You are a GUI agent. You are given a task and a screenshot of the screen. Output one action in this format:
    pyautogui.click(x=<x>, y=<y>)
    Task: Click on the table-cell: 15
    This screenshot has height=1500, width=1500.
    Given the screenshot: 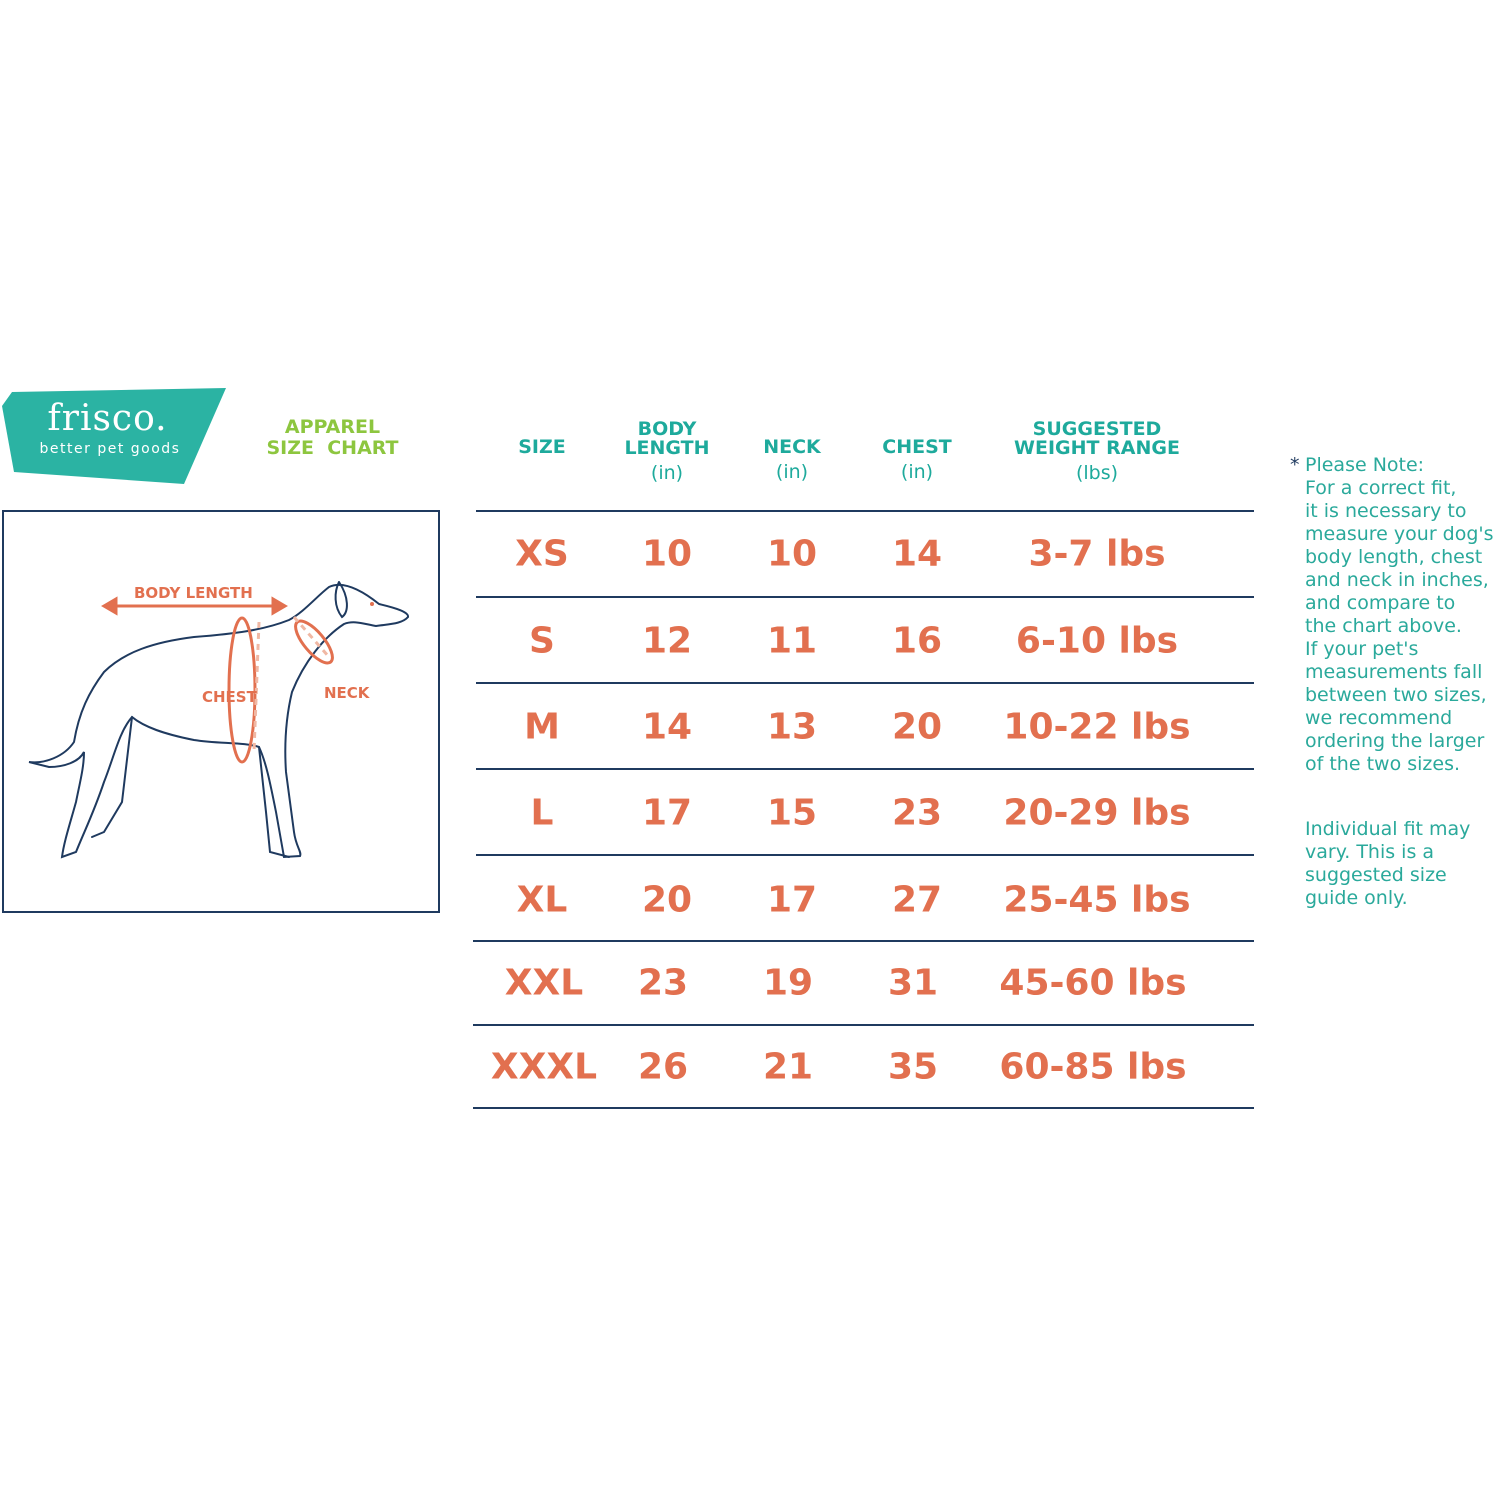 What is the action you would take?
    pyautogui.click(x=792, y=813)
    